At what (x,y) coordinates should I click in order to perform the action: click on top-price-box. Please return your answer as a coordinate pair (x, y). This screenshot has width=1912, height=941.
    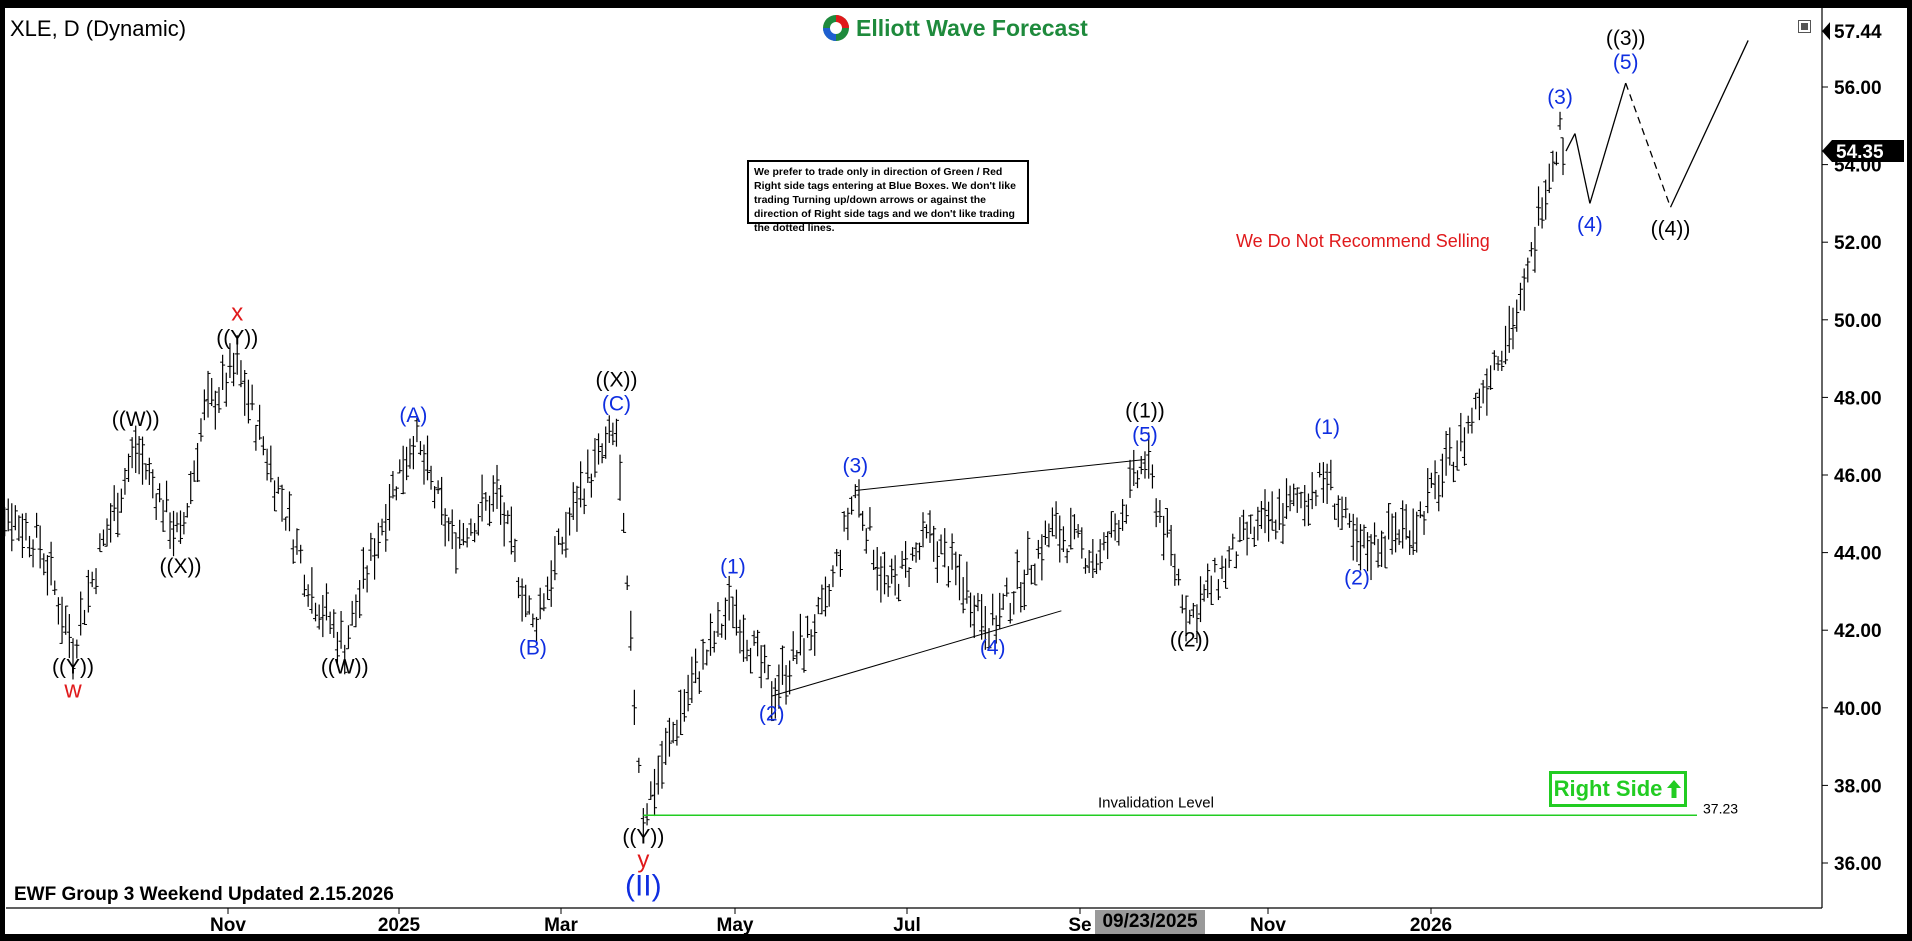
    Looking at the image, I should click on (1865, 31).